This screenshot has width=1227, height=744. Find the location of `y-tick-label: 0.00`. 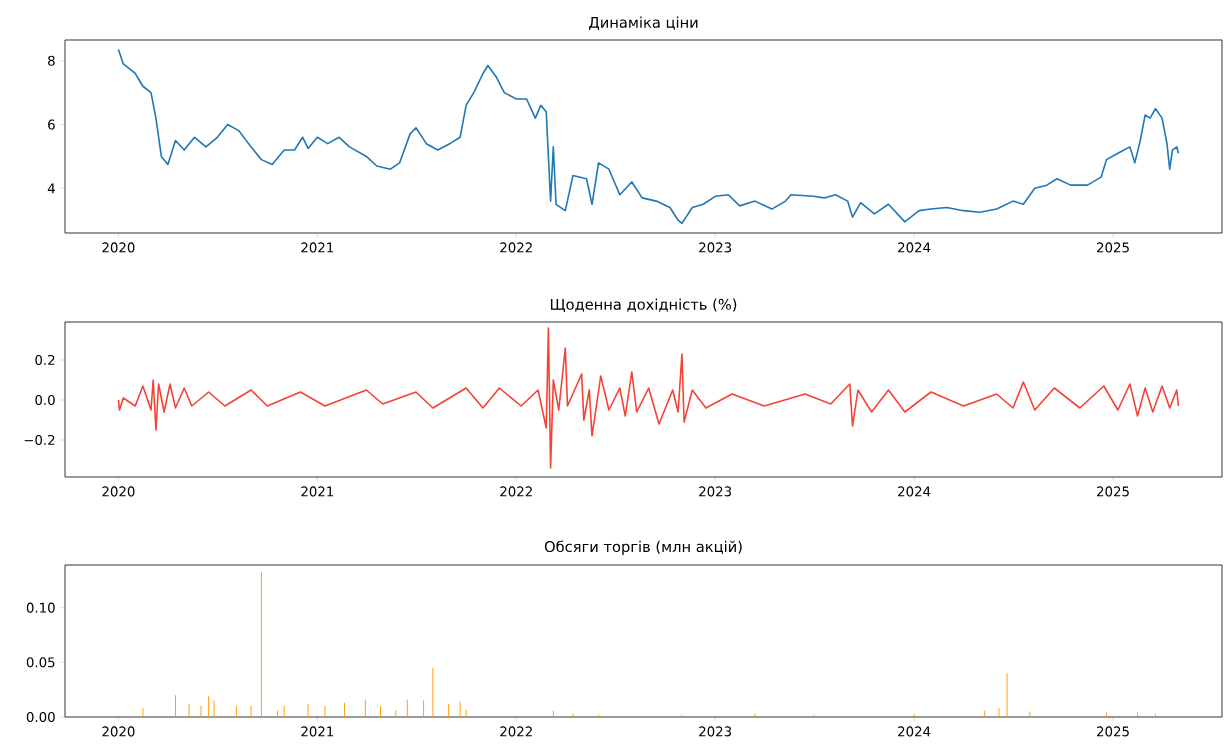

y-tick-label: 0.00 is located at coordinates (40, 717).